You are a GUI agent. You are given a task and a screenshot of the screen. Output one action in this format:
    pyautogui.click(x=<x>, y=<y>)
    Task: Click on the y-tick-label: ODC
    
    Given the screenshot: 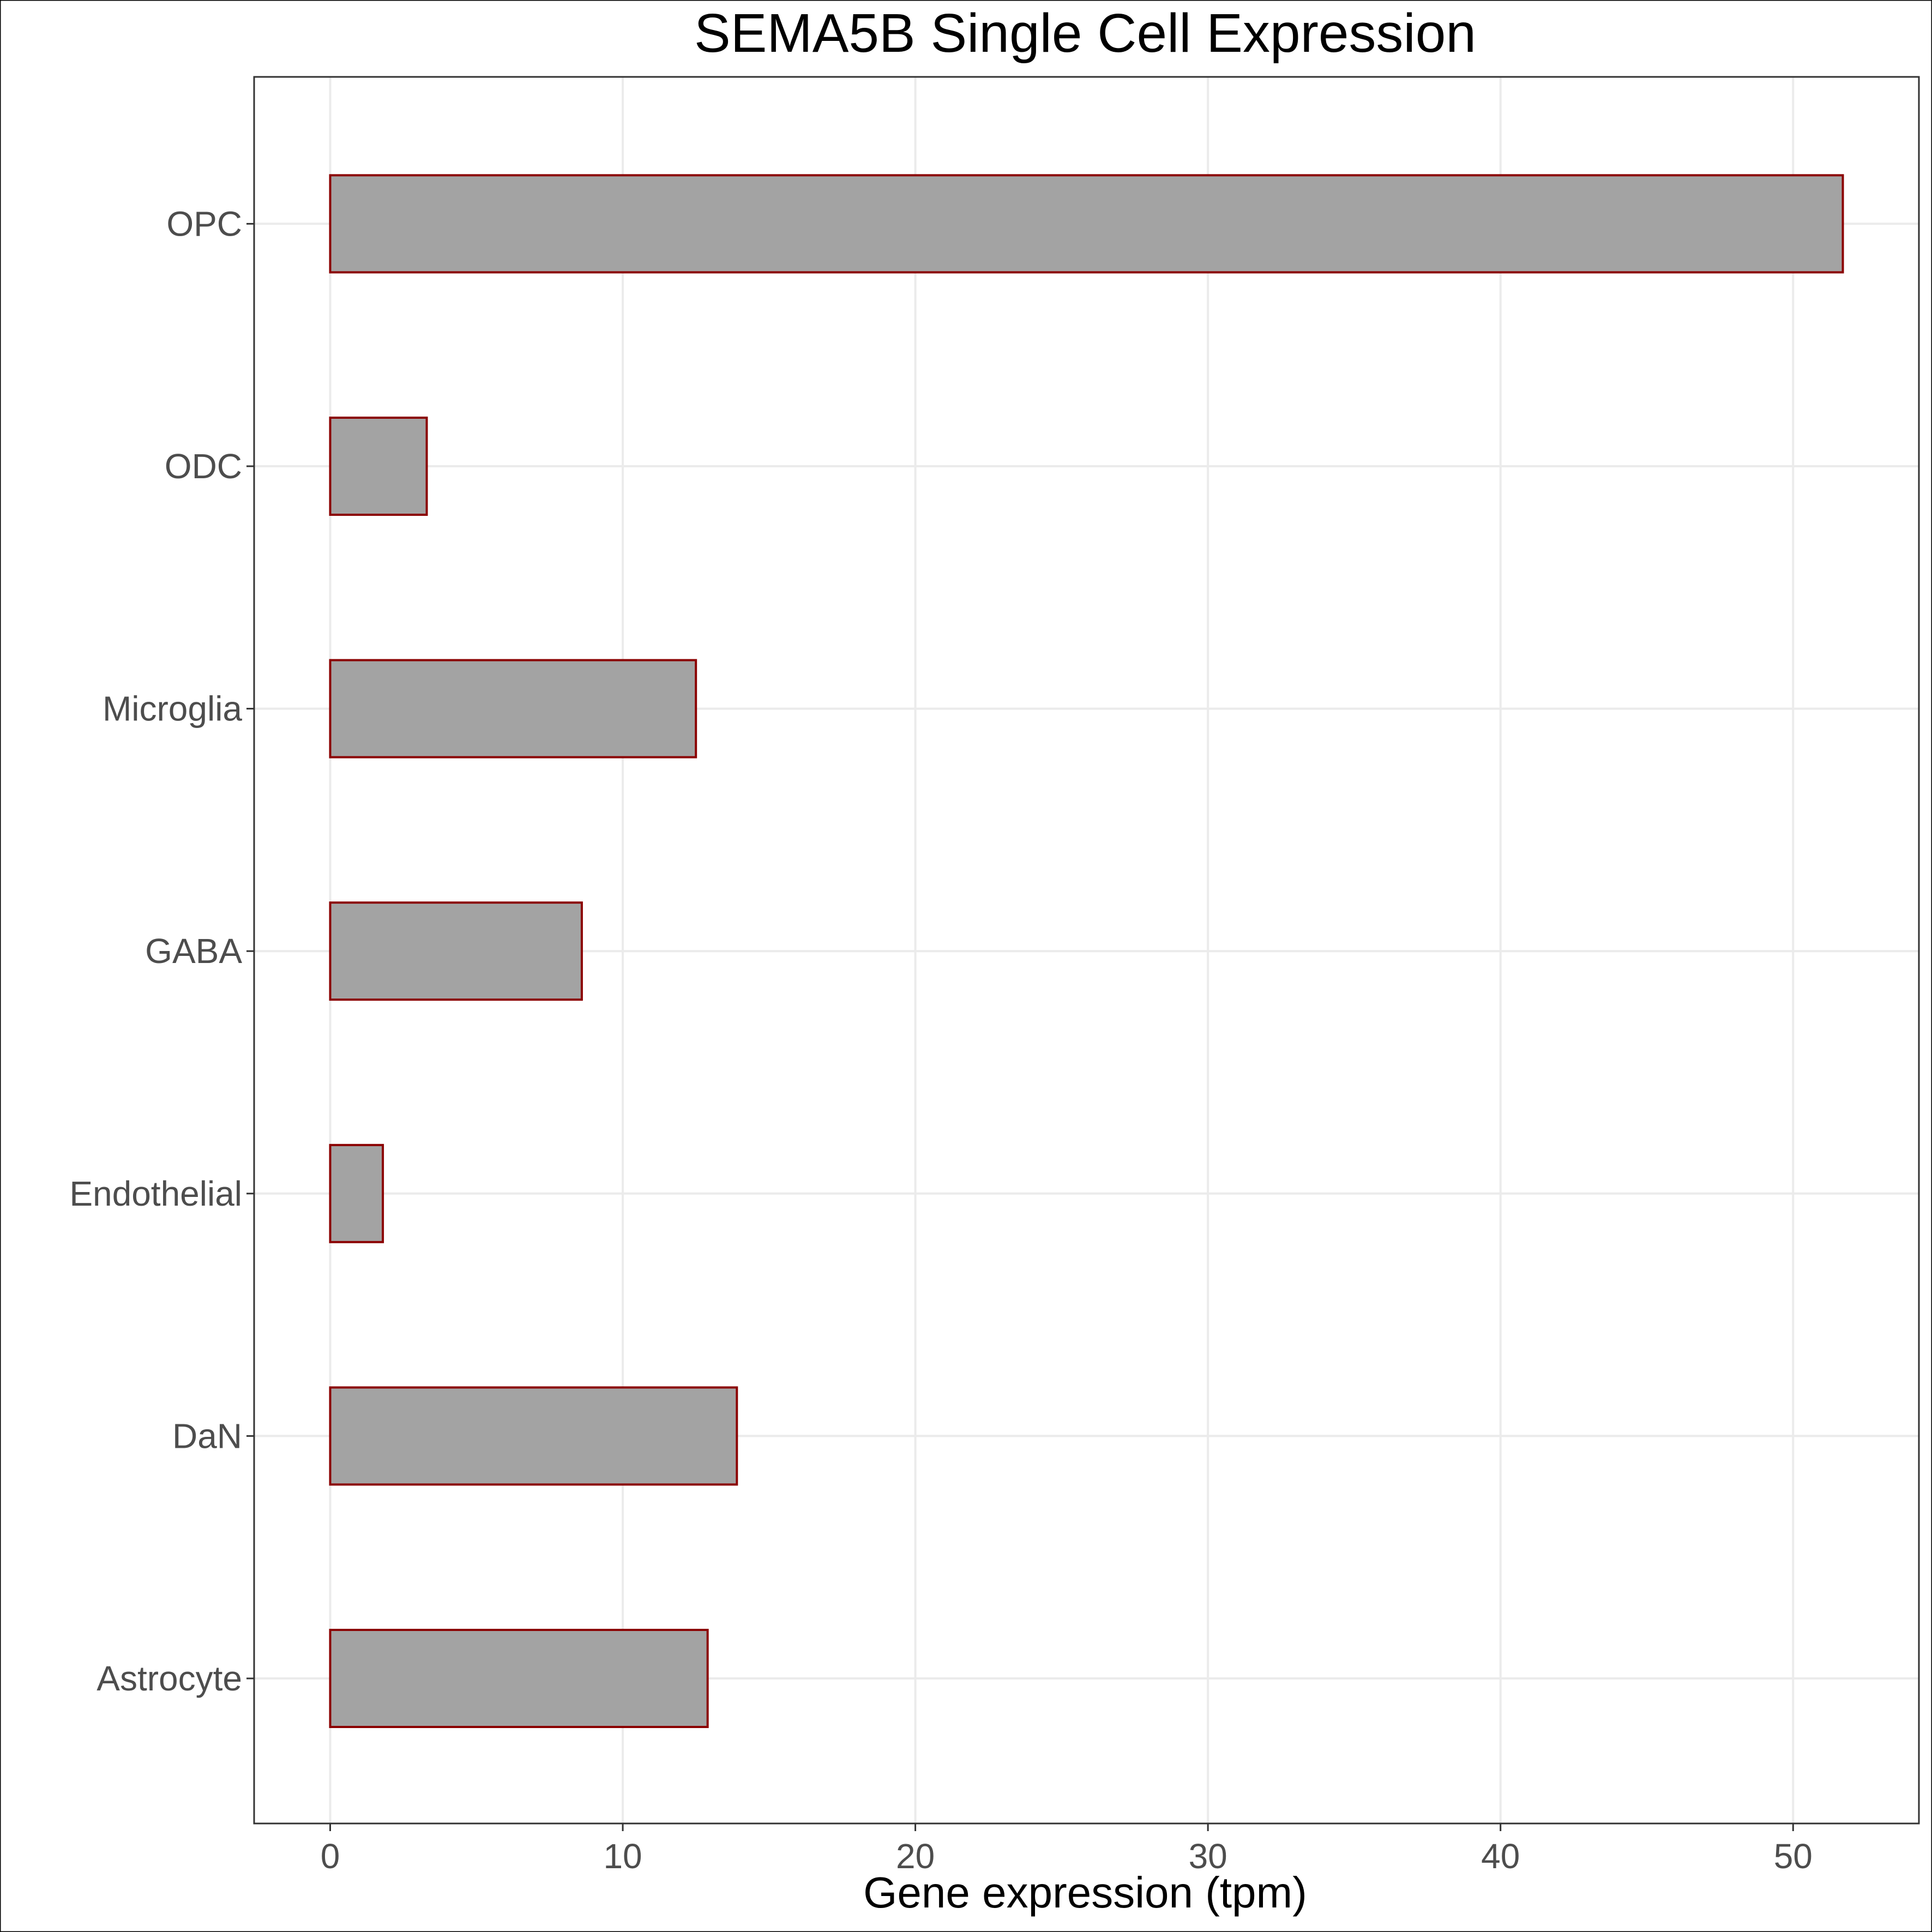 What is the action you would take?
    pyautogui.click(x=203, y=466)
    